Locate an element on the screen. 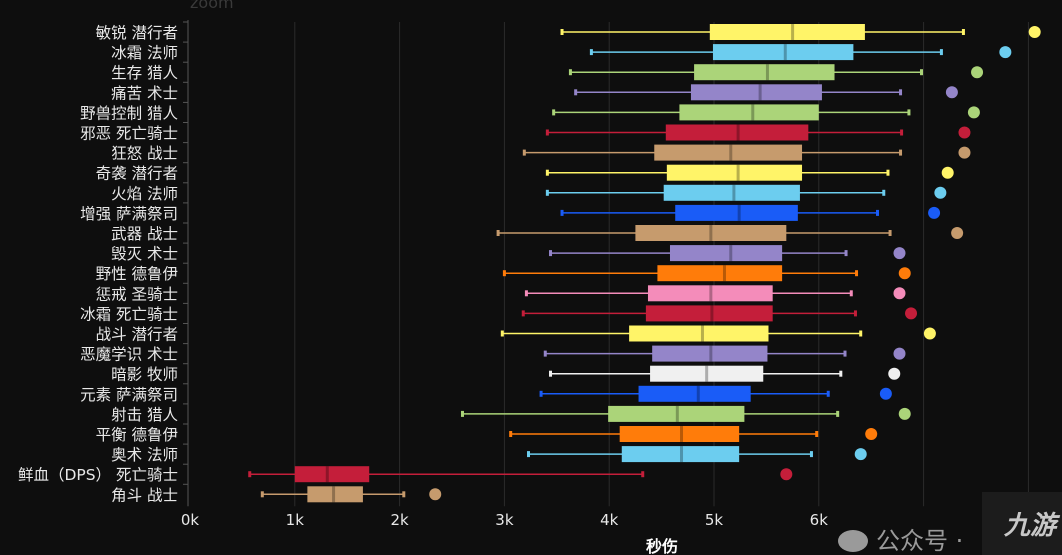  y-tick-label: 惩戒 圣骑士 is located at coordinates (137, 294).